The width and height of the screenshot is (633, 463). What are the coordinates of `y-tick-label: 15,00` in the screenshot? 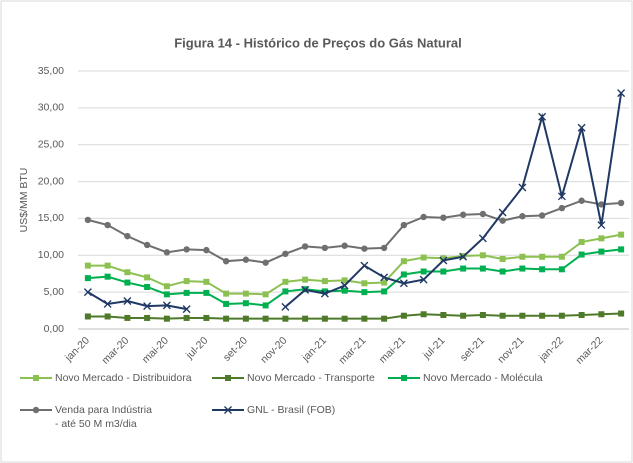 It's located at (51, 218).